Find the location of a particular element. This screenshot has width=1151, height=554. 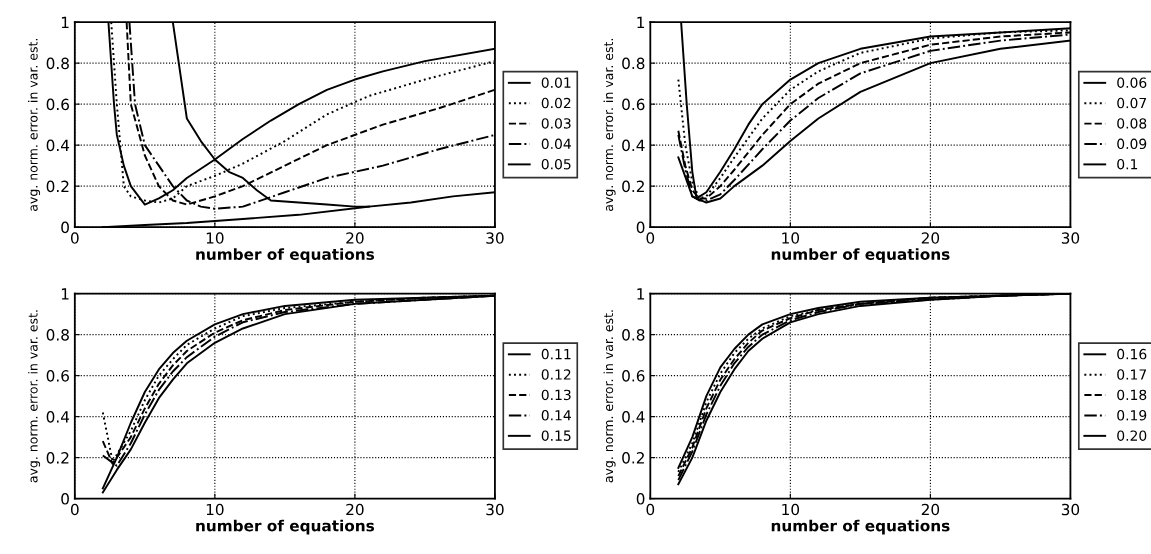

legend-label: 0.03 is located at coordinates (556, 123).